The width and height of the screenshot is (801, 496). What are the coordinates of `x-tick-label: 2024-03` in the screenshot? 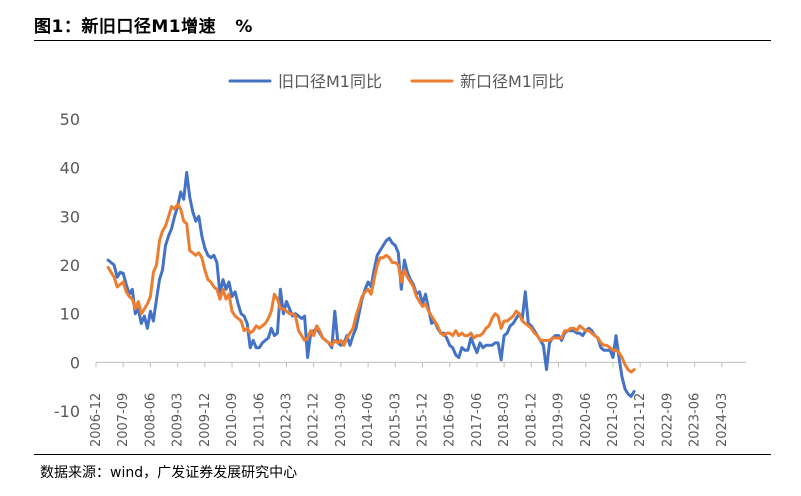 It's located at (722, 420).